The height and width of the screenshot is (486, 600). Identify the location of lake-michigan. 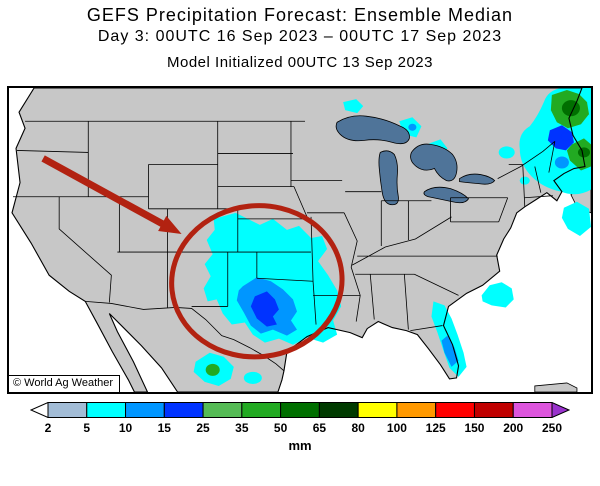
(388, 178).